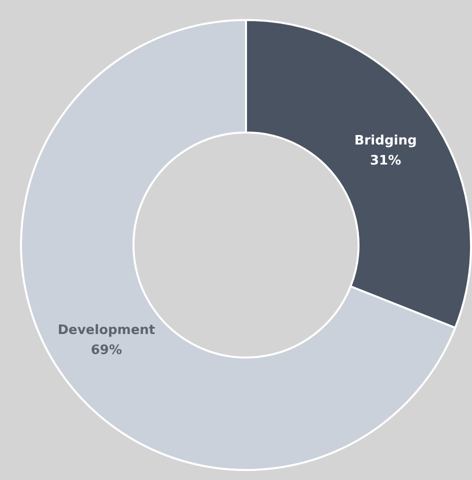 The width and height of the screenshot is (472, 480). What do you see at coordinates (385, 141) in the screenshot?
I see `slice-label: Bridging` at bounding box center [385, 141].